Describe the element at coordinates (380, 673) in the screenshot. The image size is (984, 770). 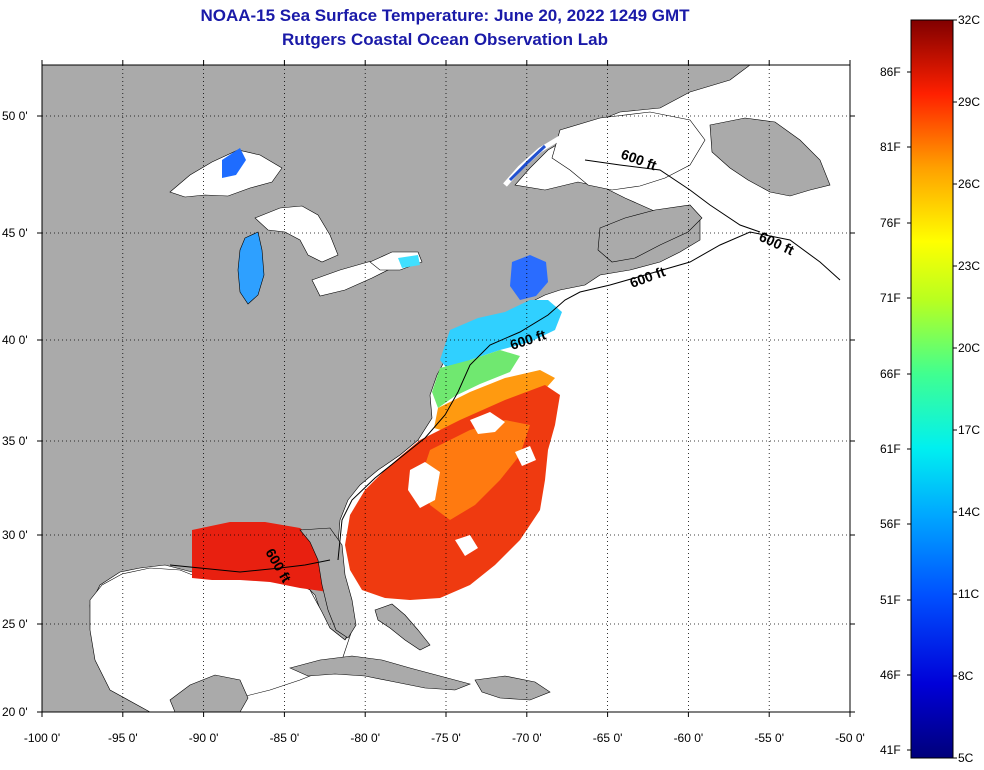
I see `cuba-land` at that location.